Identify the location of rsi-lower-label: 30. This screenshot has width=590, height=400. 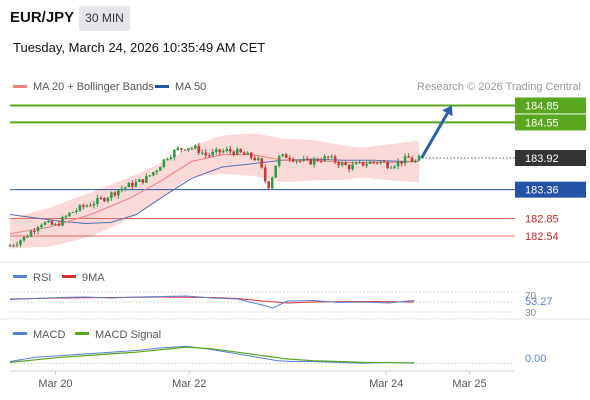
(531, 313).